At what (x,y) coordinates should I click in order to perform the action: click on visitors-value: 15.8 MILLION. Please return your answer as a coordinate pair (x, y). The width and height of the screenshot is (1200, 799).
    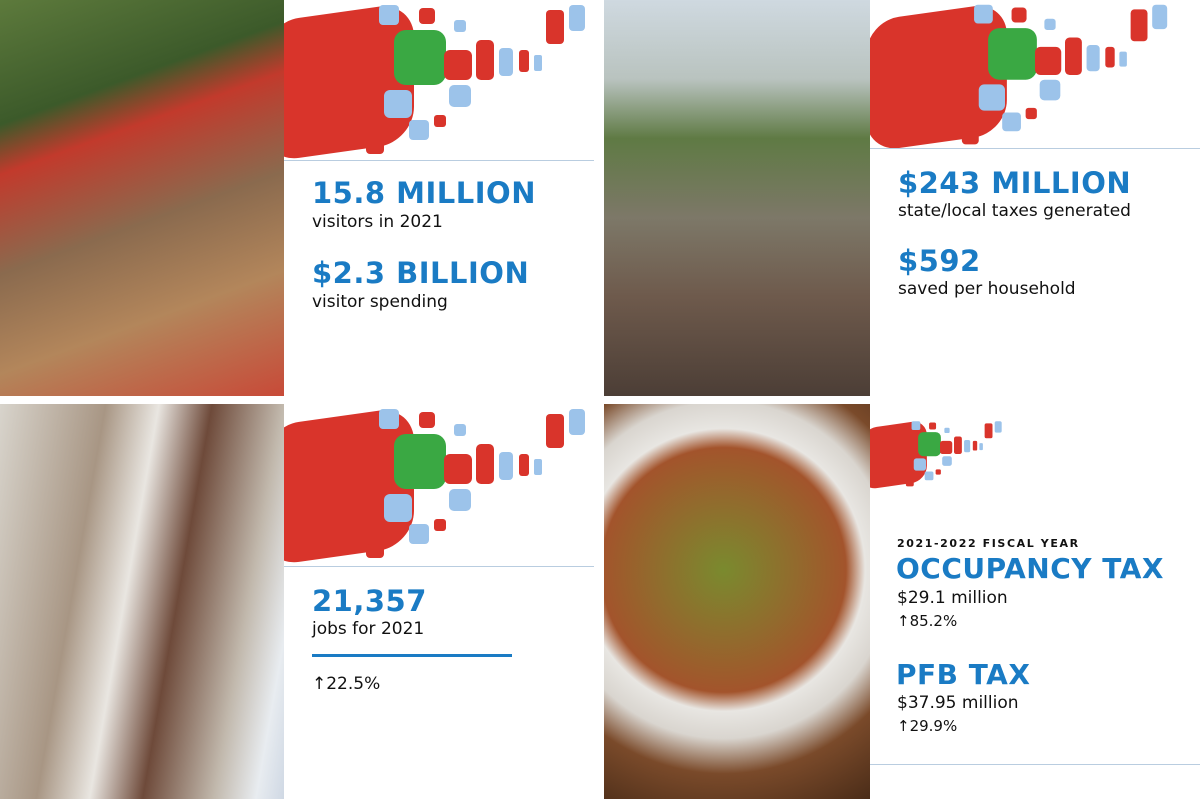
    Looking at the image, I should click on (424, 193).